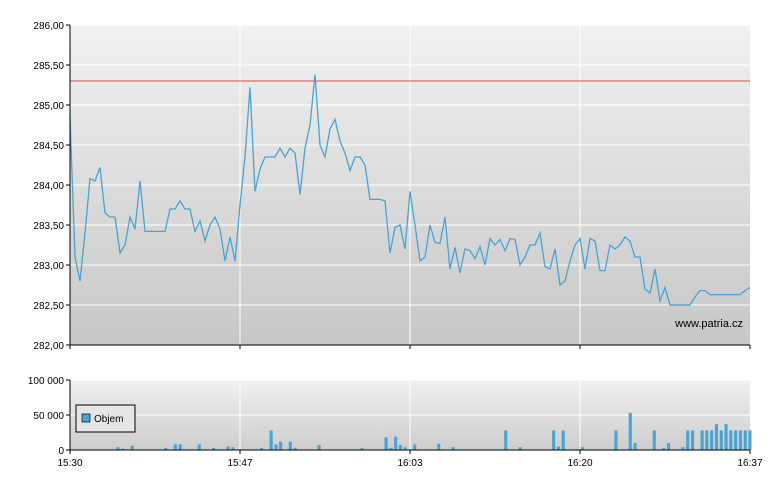 This screenshot has width=780, height=495. I want to click on price-y-tick-label: 286,00, so click(48, 26).